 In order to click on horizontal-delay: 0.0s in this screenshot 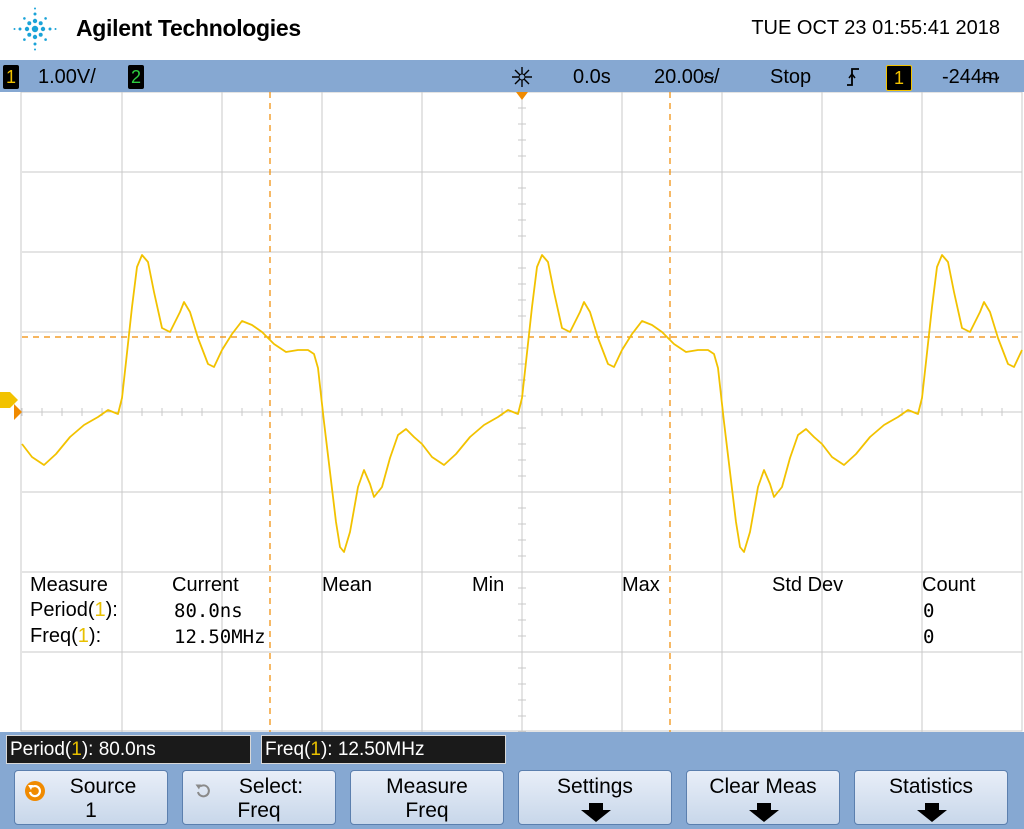, I will do `click(592, 77)`.